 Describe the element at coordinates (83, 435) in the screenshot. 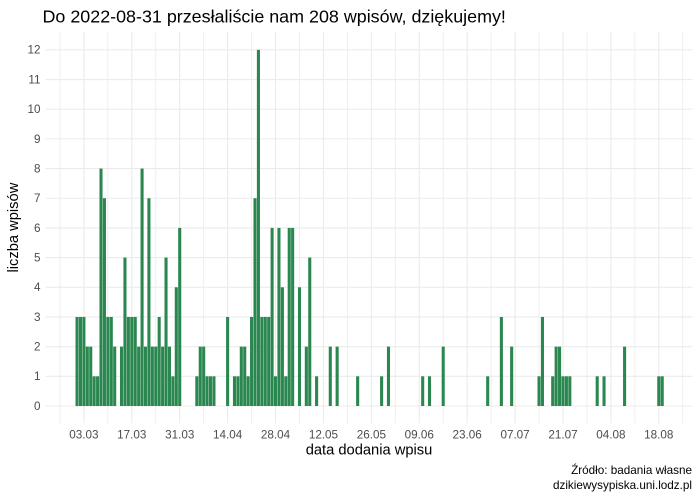

I see `svg-text: 03.03` at that location.